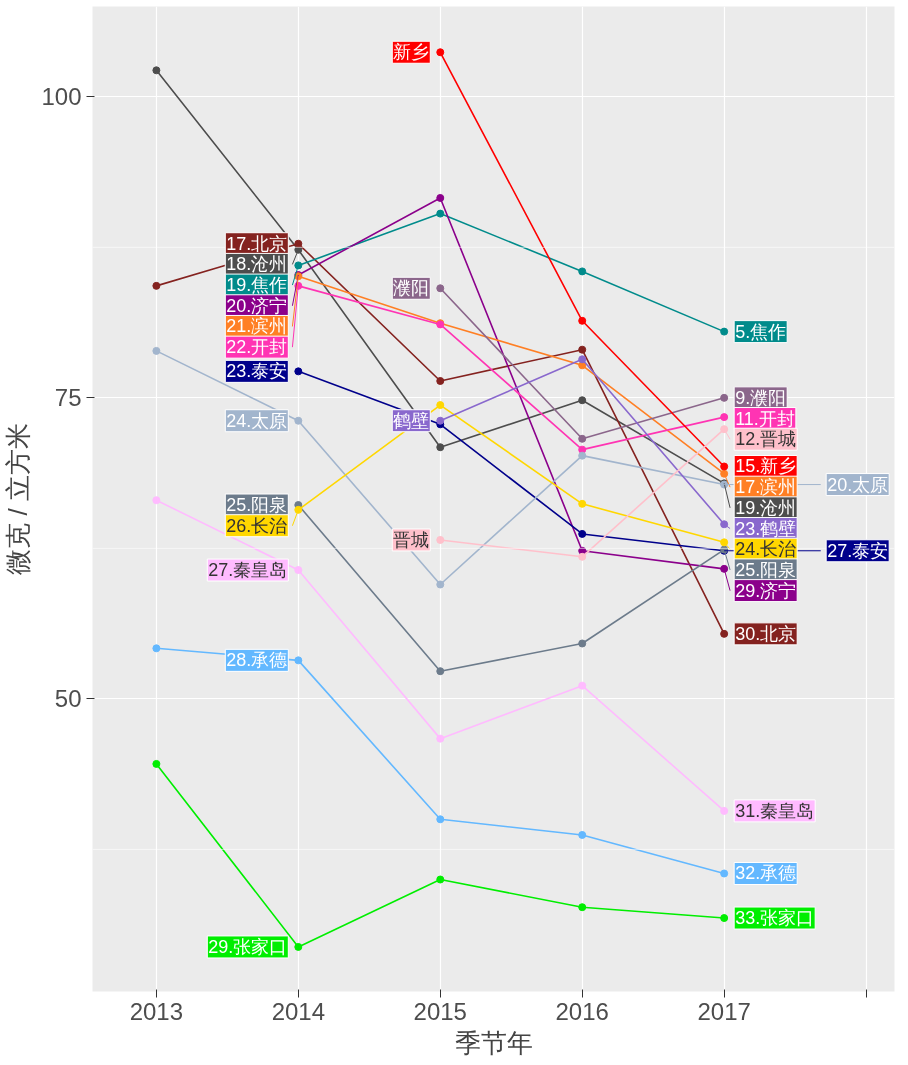  What do you see at coordinates (257, 347) in the screenshot?
I see `annotation: 22.开封` at bounding box center [257, 347].